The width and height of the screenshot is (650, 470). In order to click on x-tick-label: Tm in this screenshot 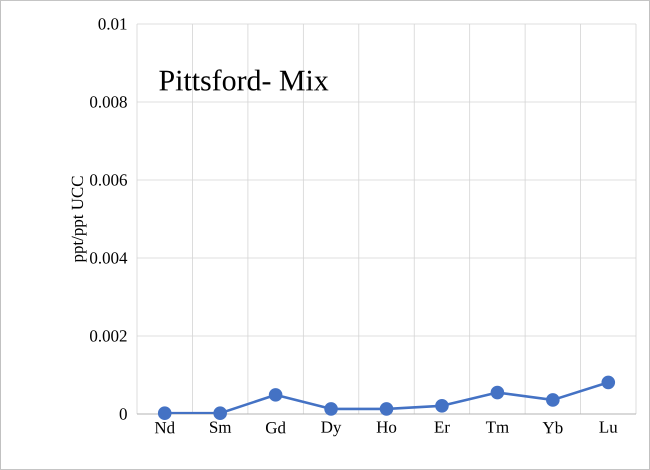, I will do `click(497, 427)`.